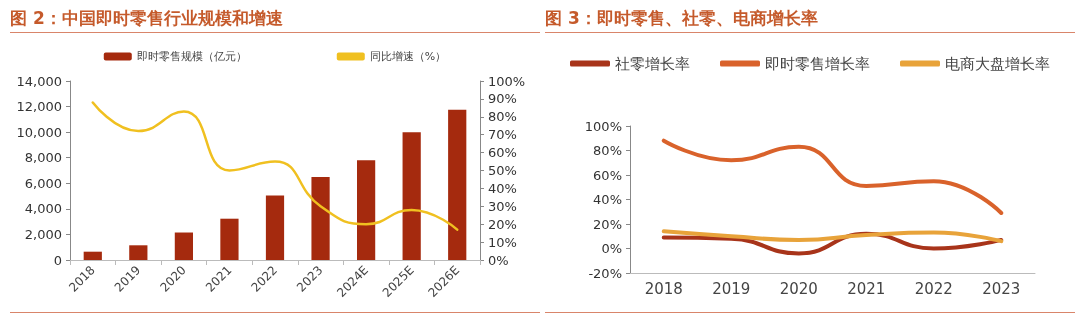 This screenshot has width=1080, height=318. I want to click on y-tick-label: 20%, so click(607, 224).